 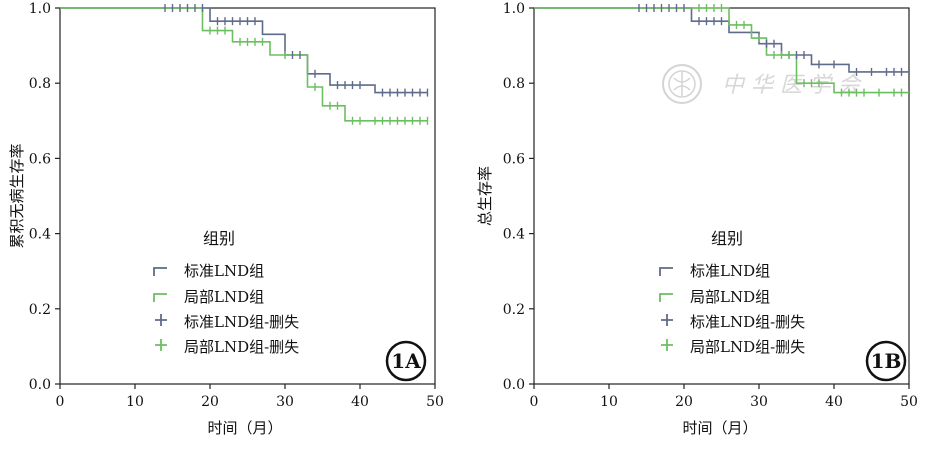 I want to click on watermark: 中 华 医 学 会, so click(x=762, y=84).